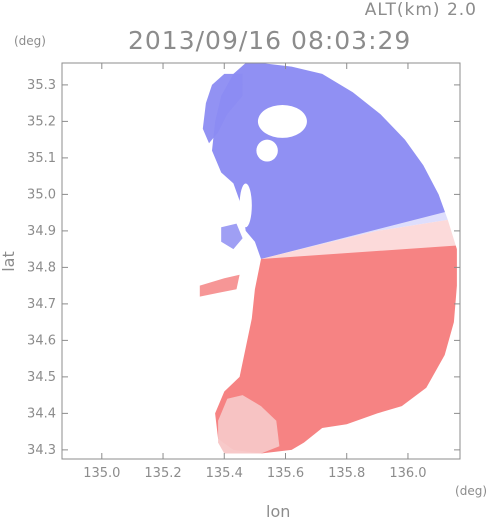  I want to click on y-tick-label: 34.7, so click(41, 304).